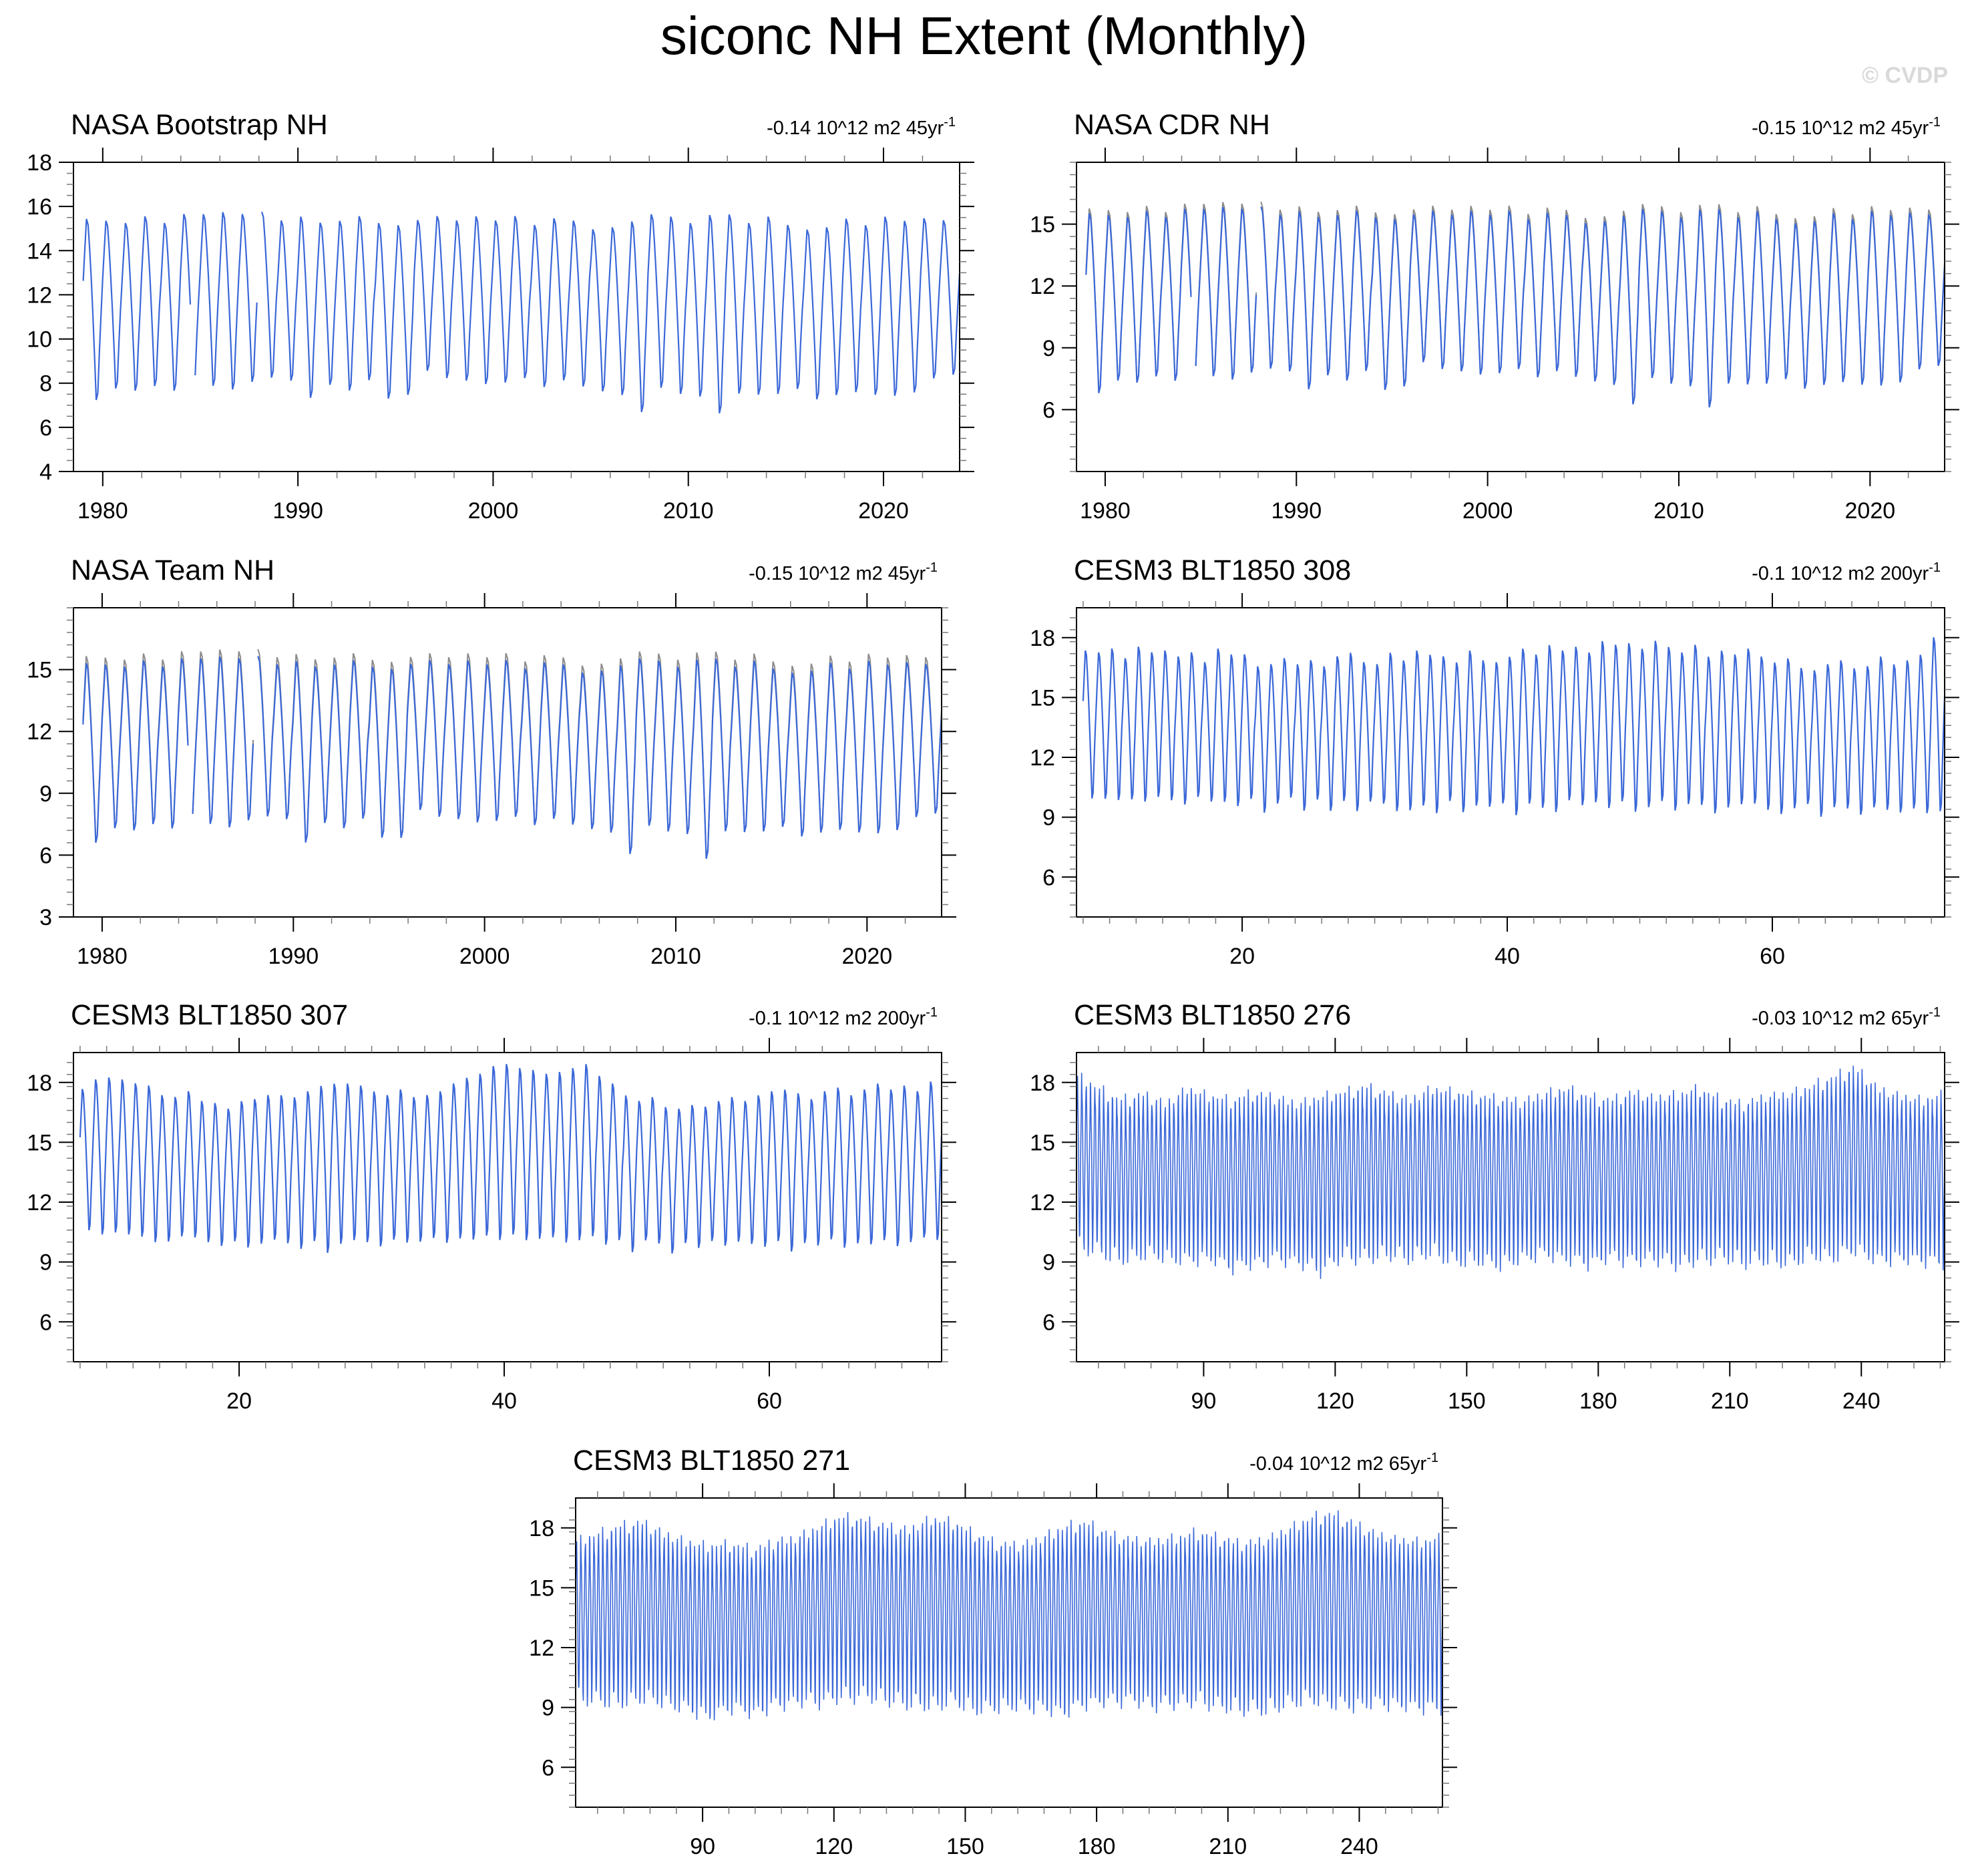  What do you see at coordinates (40, 251) in the screenshot?
I see `y-tick-label: 14` at bounding box center [40, 251].